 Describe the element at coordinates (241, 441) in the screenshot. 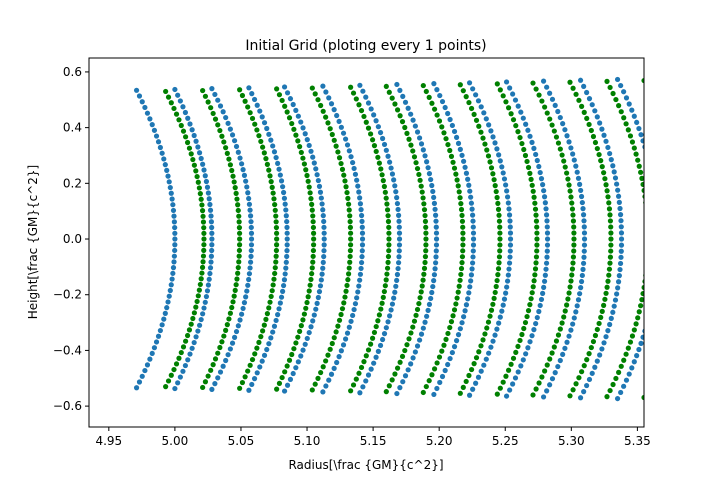

I see `x-tick-label: 5.05` at that location.